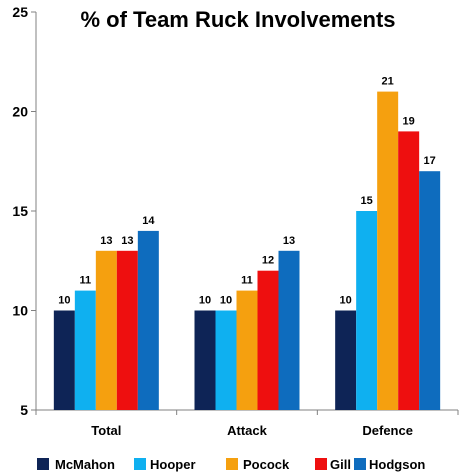 The width and height of the screenshot is (467, 475). Describe the element at coordinates (173, 464) in the screenshot. I see `legend-label-hooper: Hooper` at that location.